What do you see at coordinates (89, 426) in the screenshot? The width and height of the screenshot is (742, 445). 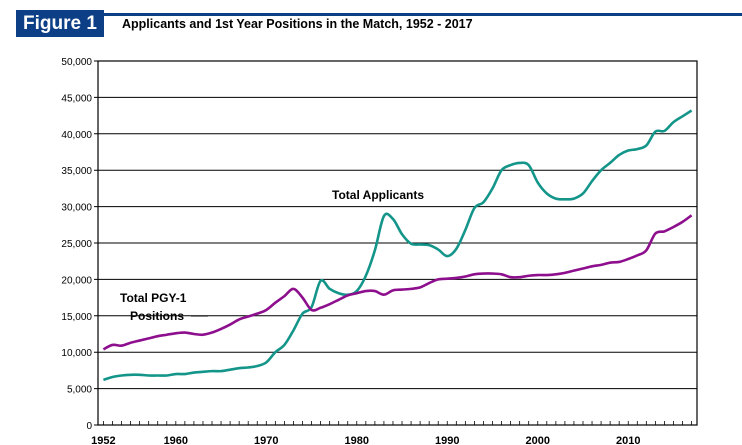 I see `y-tick-label: 0` at bounding box center [89, 426].